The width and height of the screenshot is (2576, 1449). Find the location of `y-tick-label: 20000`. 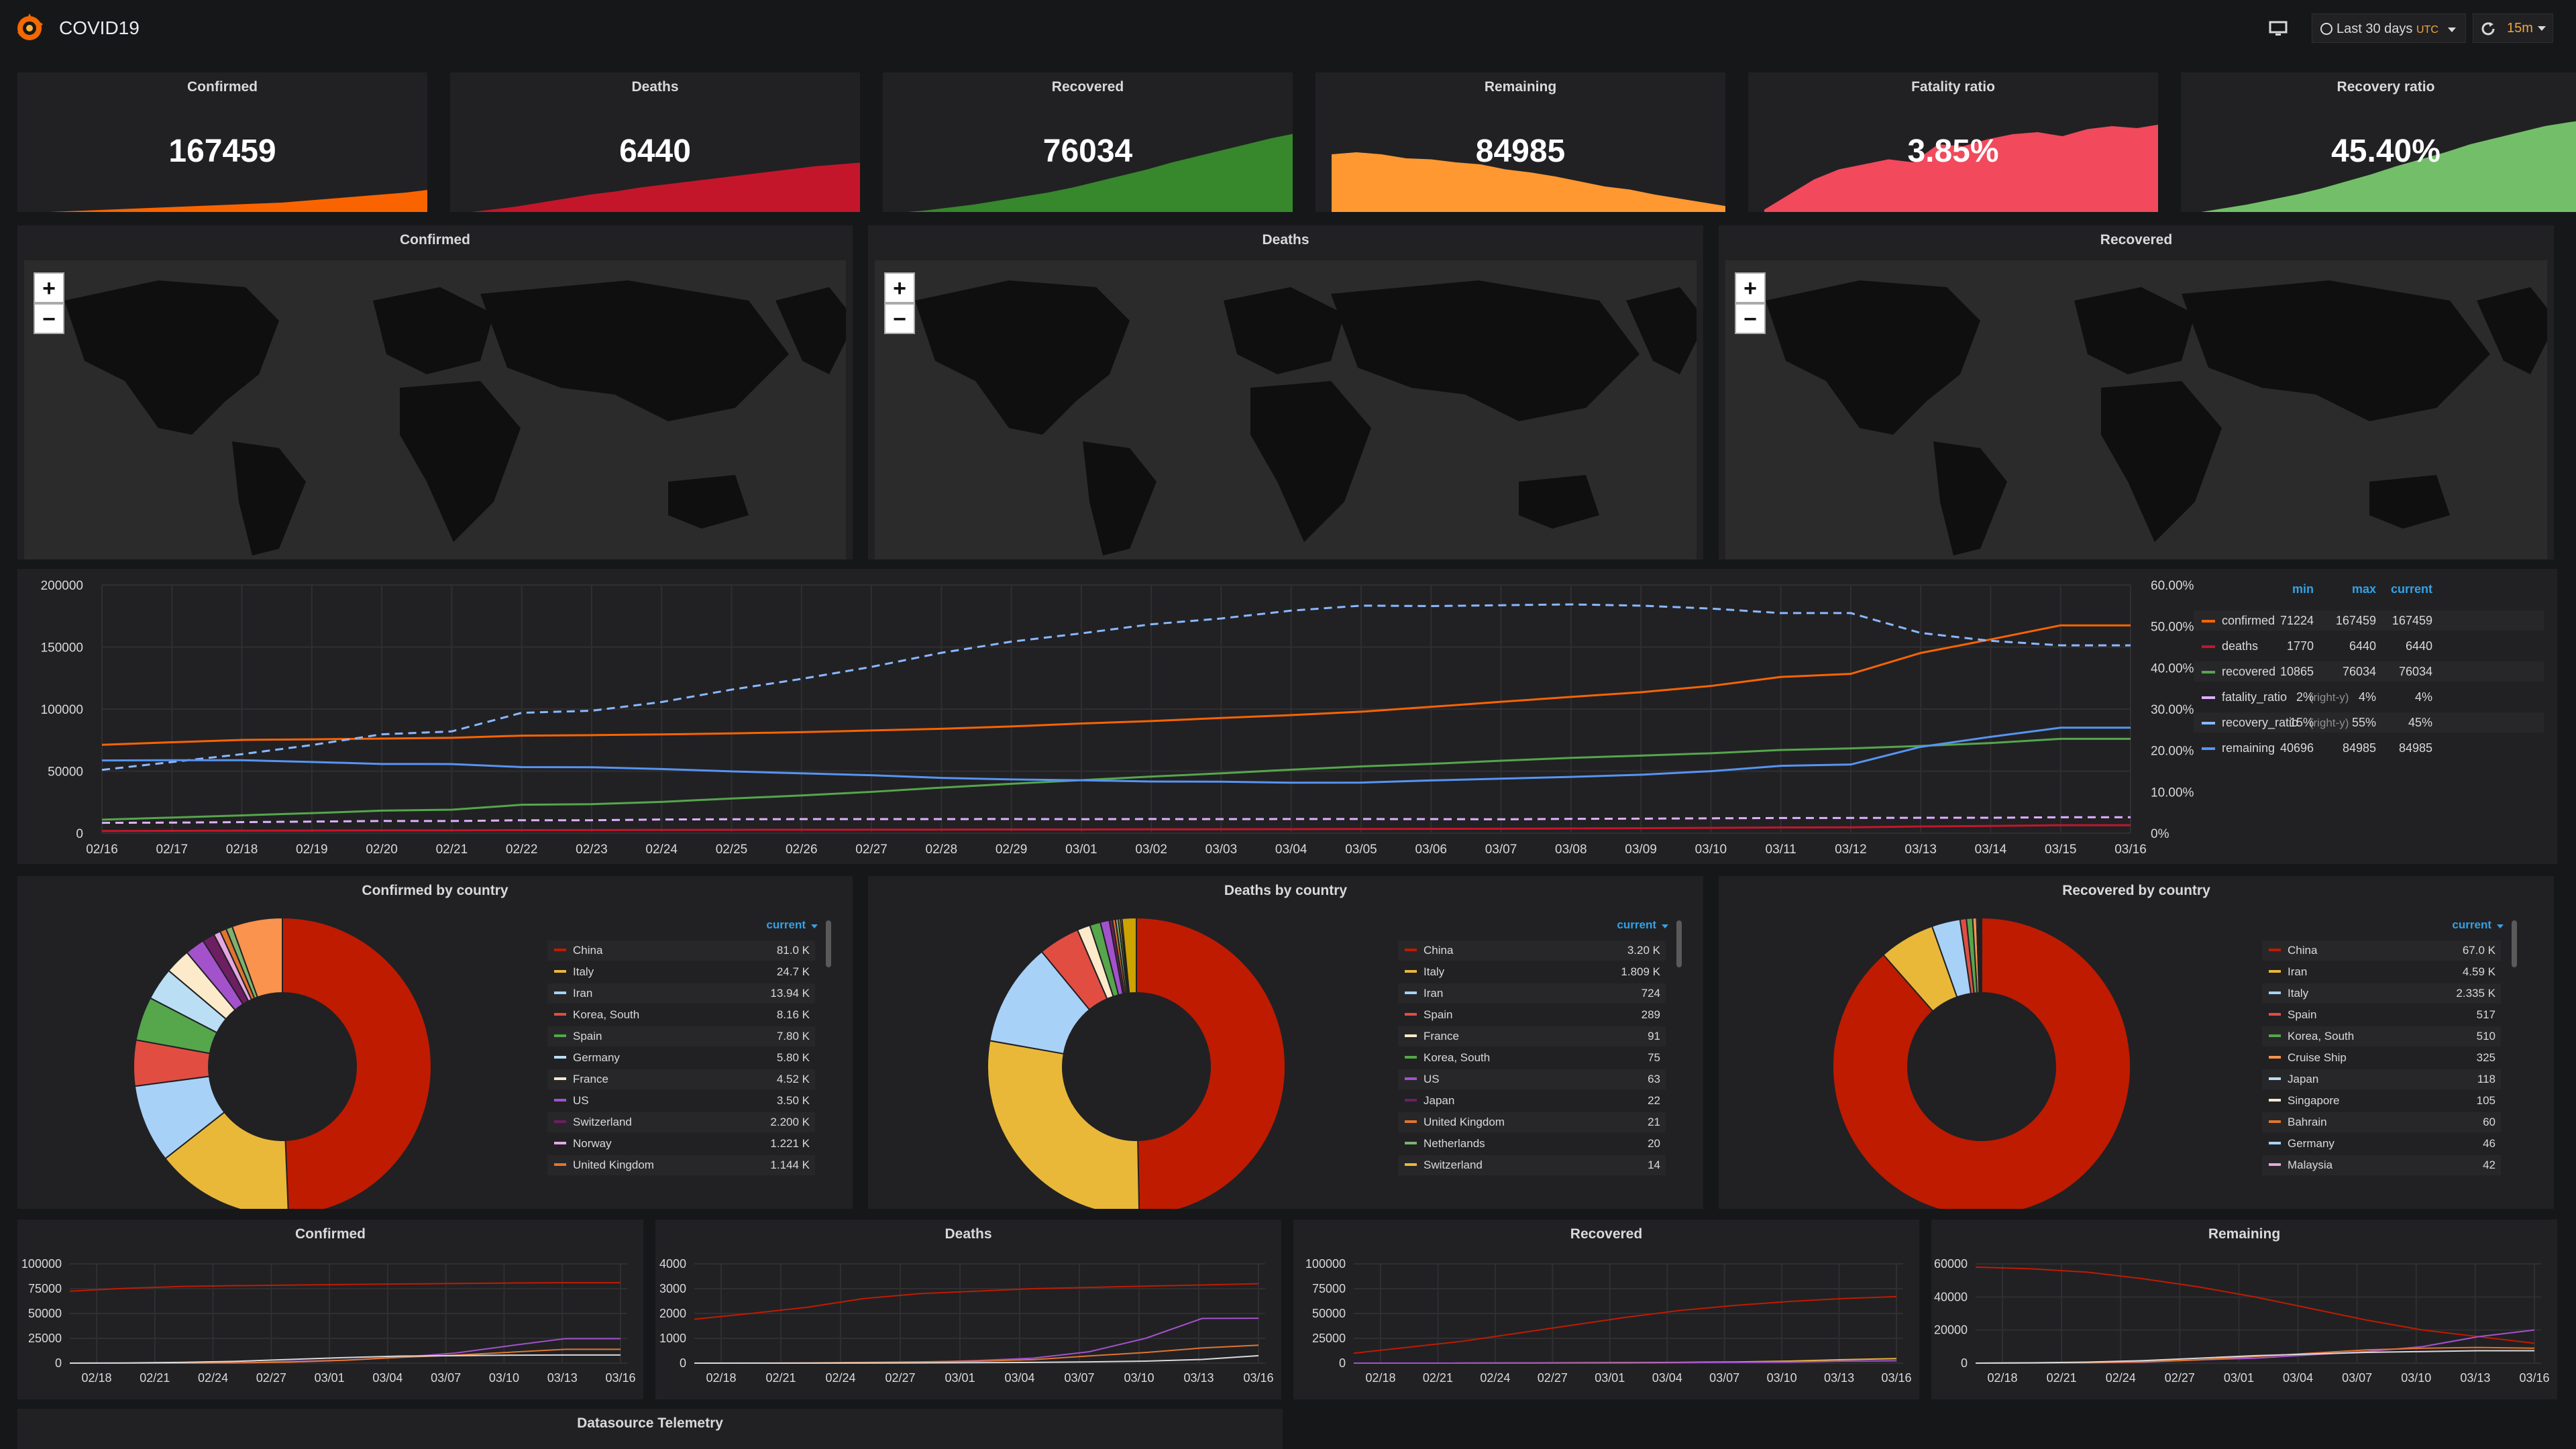

y-tick-label: 20000 is located at coordinates (1951, 1330).